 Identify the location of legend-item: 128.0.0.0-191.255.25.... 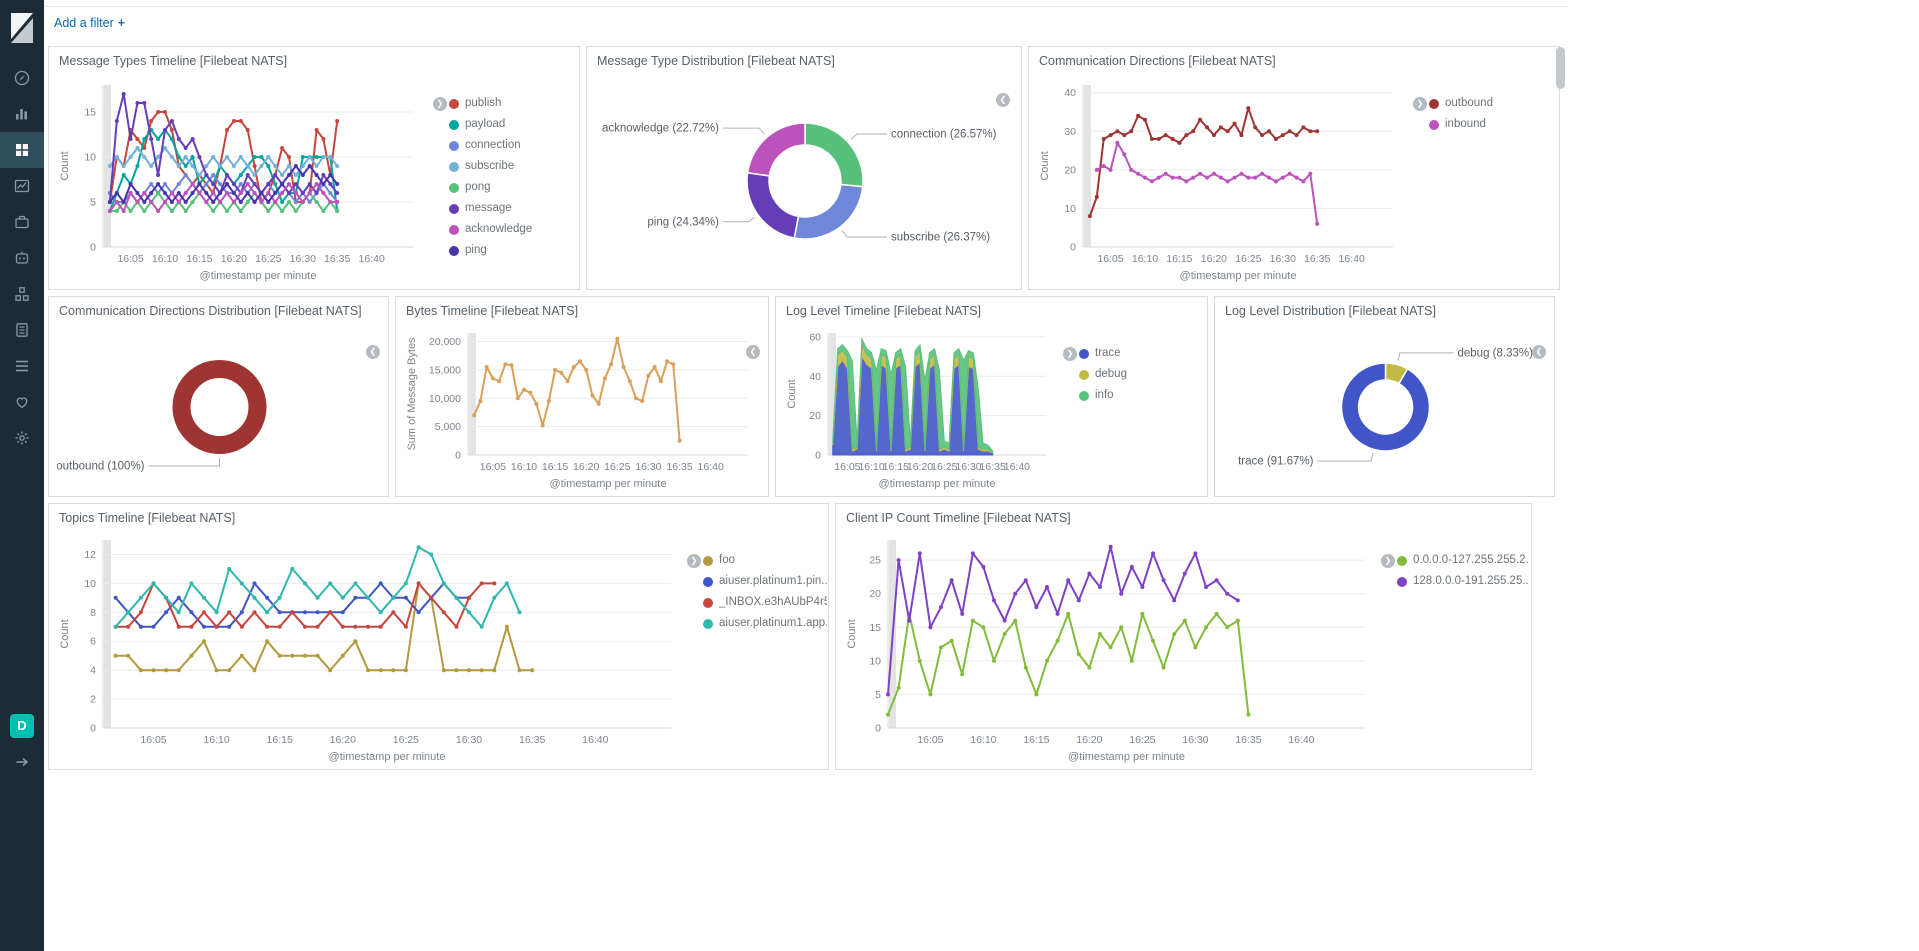
(1463, 581).